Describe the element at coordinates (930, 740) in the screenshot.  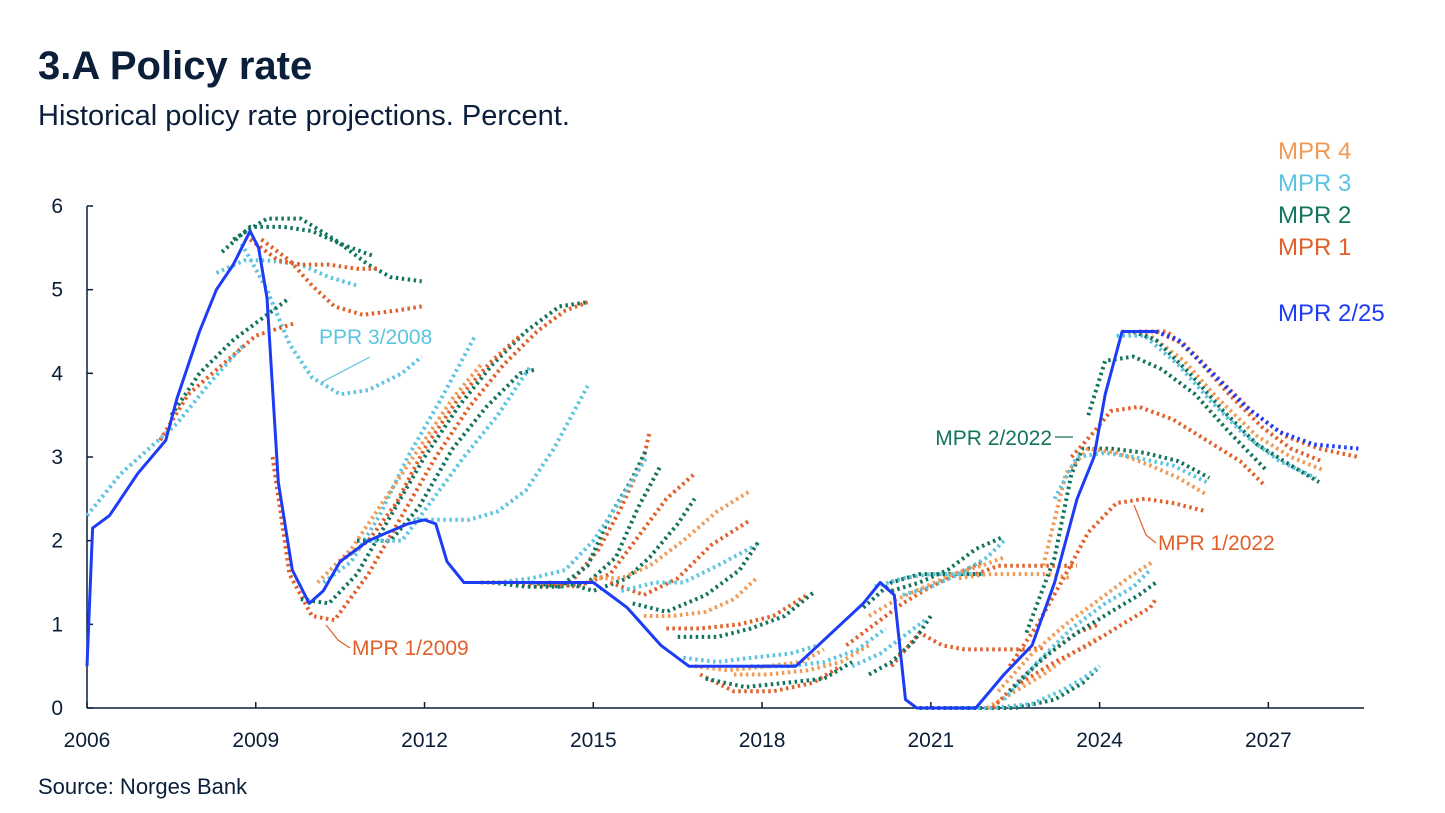
I see `x-tick-label: 2021` at that location.